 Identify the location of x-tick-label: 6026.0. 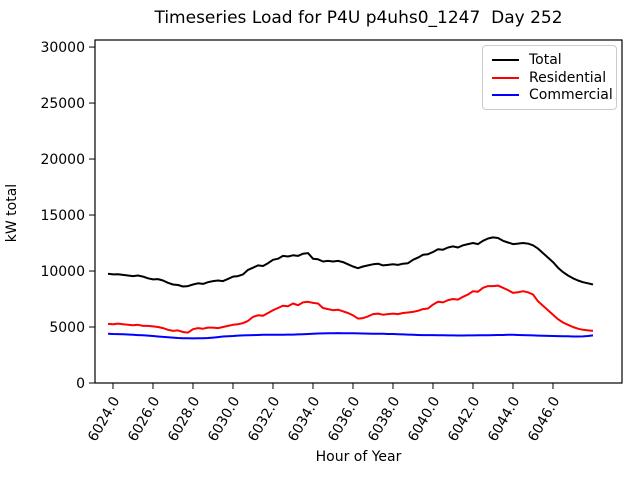
(144, 419).